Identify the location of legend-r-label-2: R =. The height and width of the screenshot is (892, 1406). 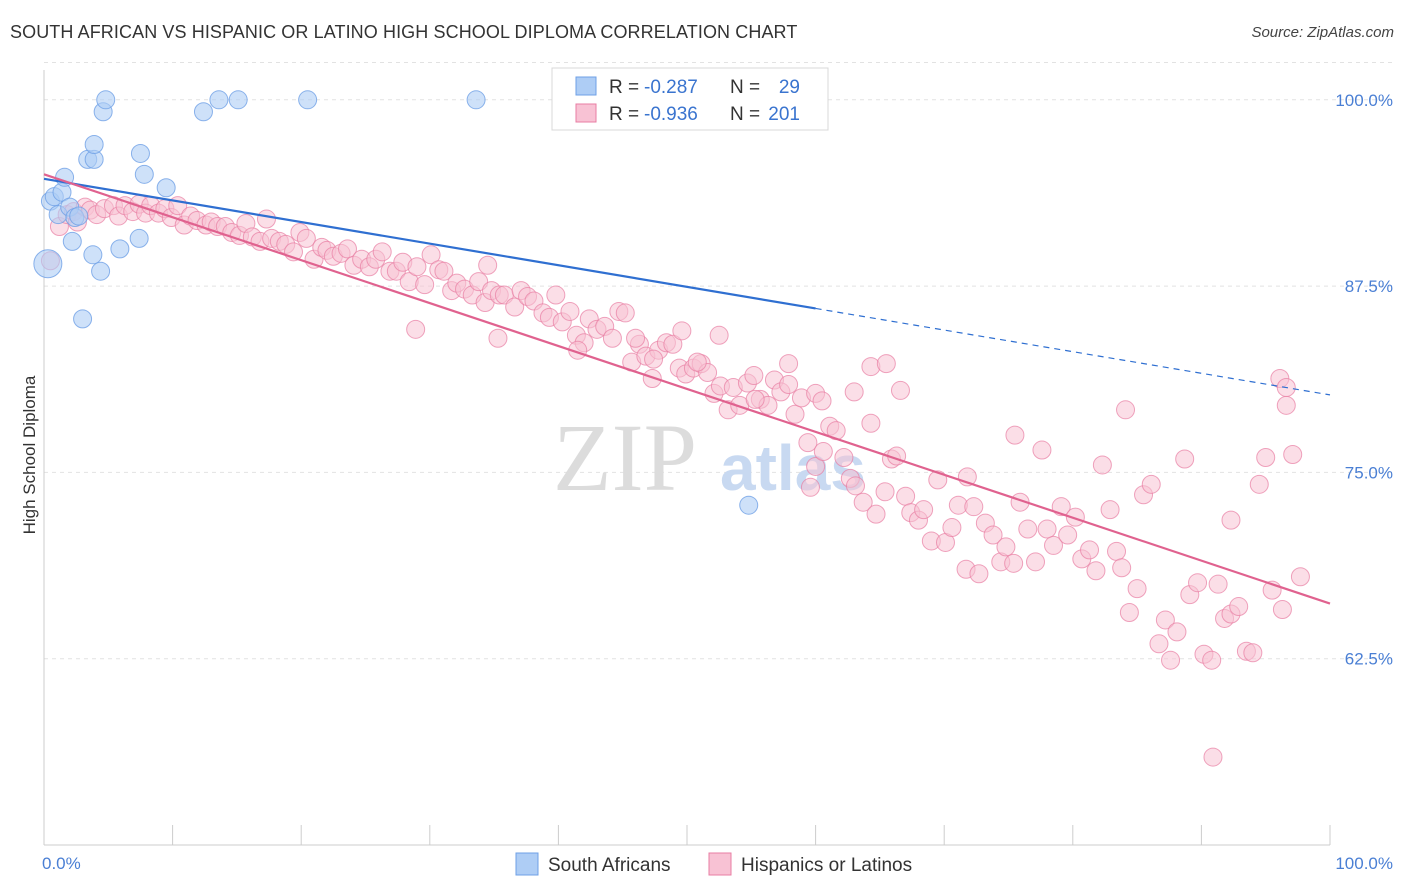
(624, 114).